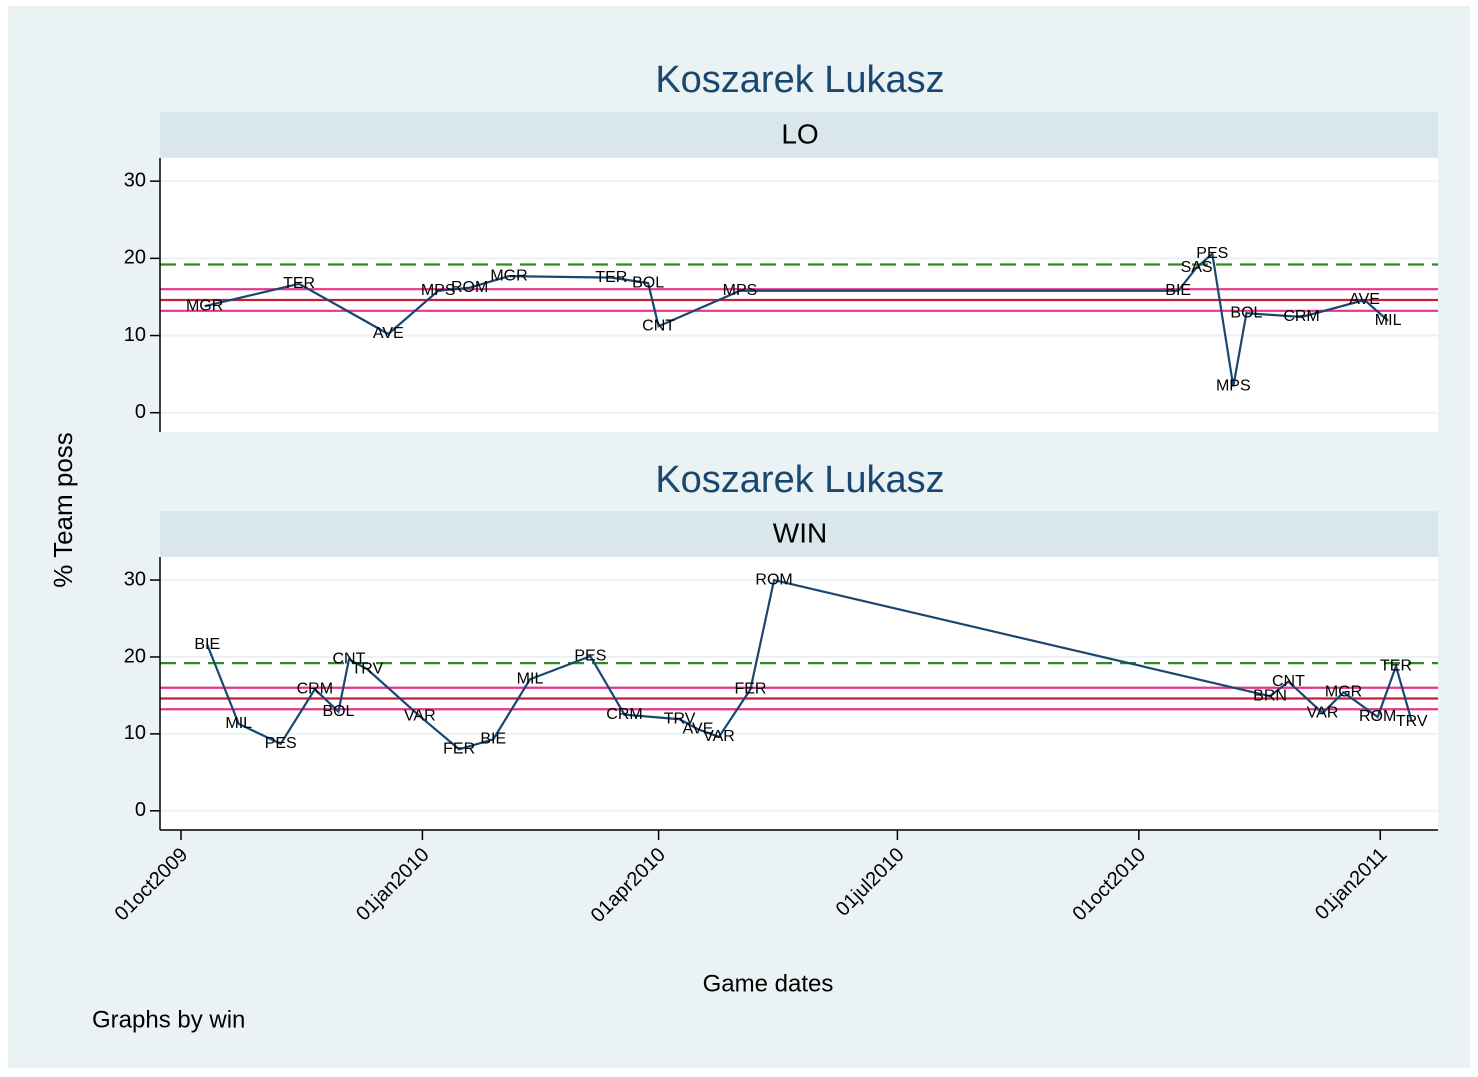 This screenshot has height=1077, width=1478. I want to click on strip-label: WIN, so click(800, 532).